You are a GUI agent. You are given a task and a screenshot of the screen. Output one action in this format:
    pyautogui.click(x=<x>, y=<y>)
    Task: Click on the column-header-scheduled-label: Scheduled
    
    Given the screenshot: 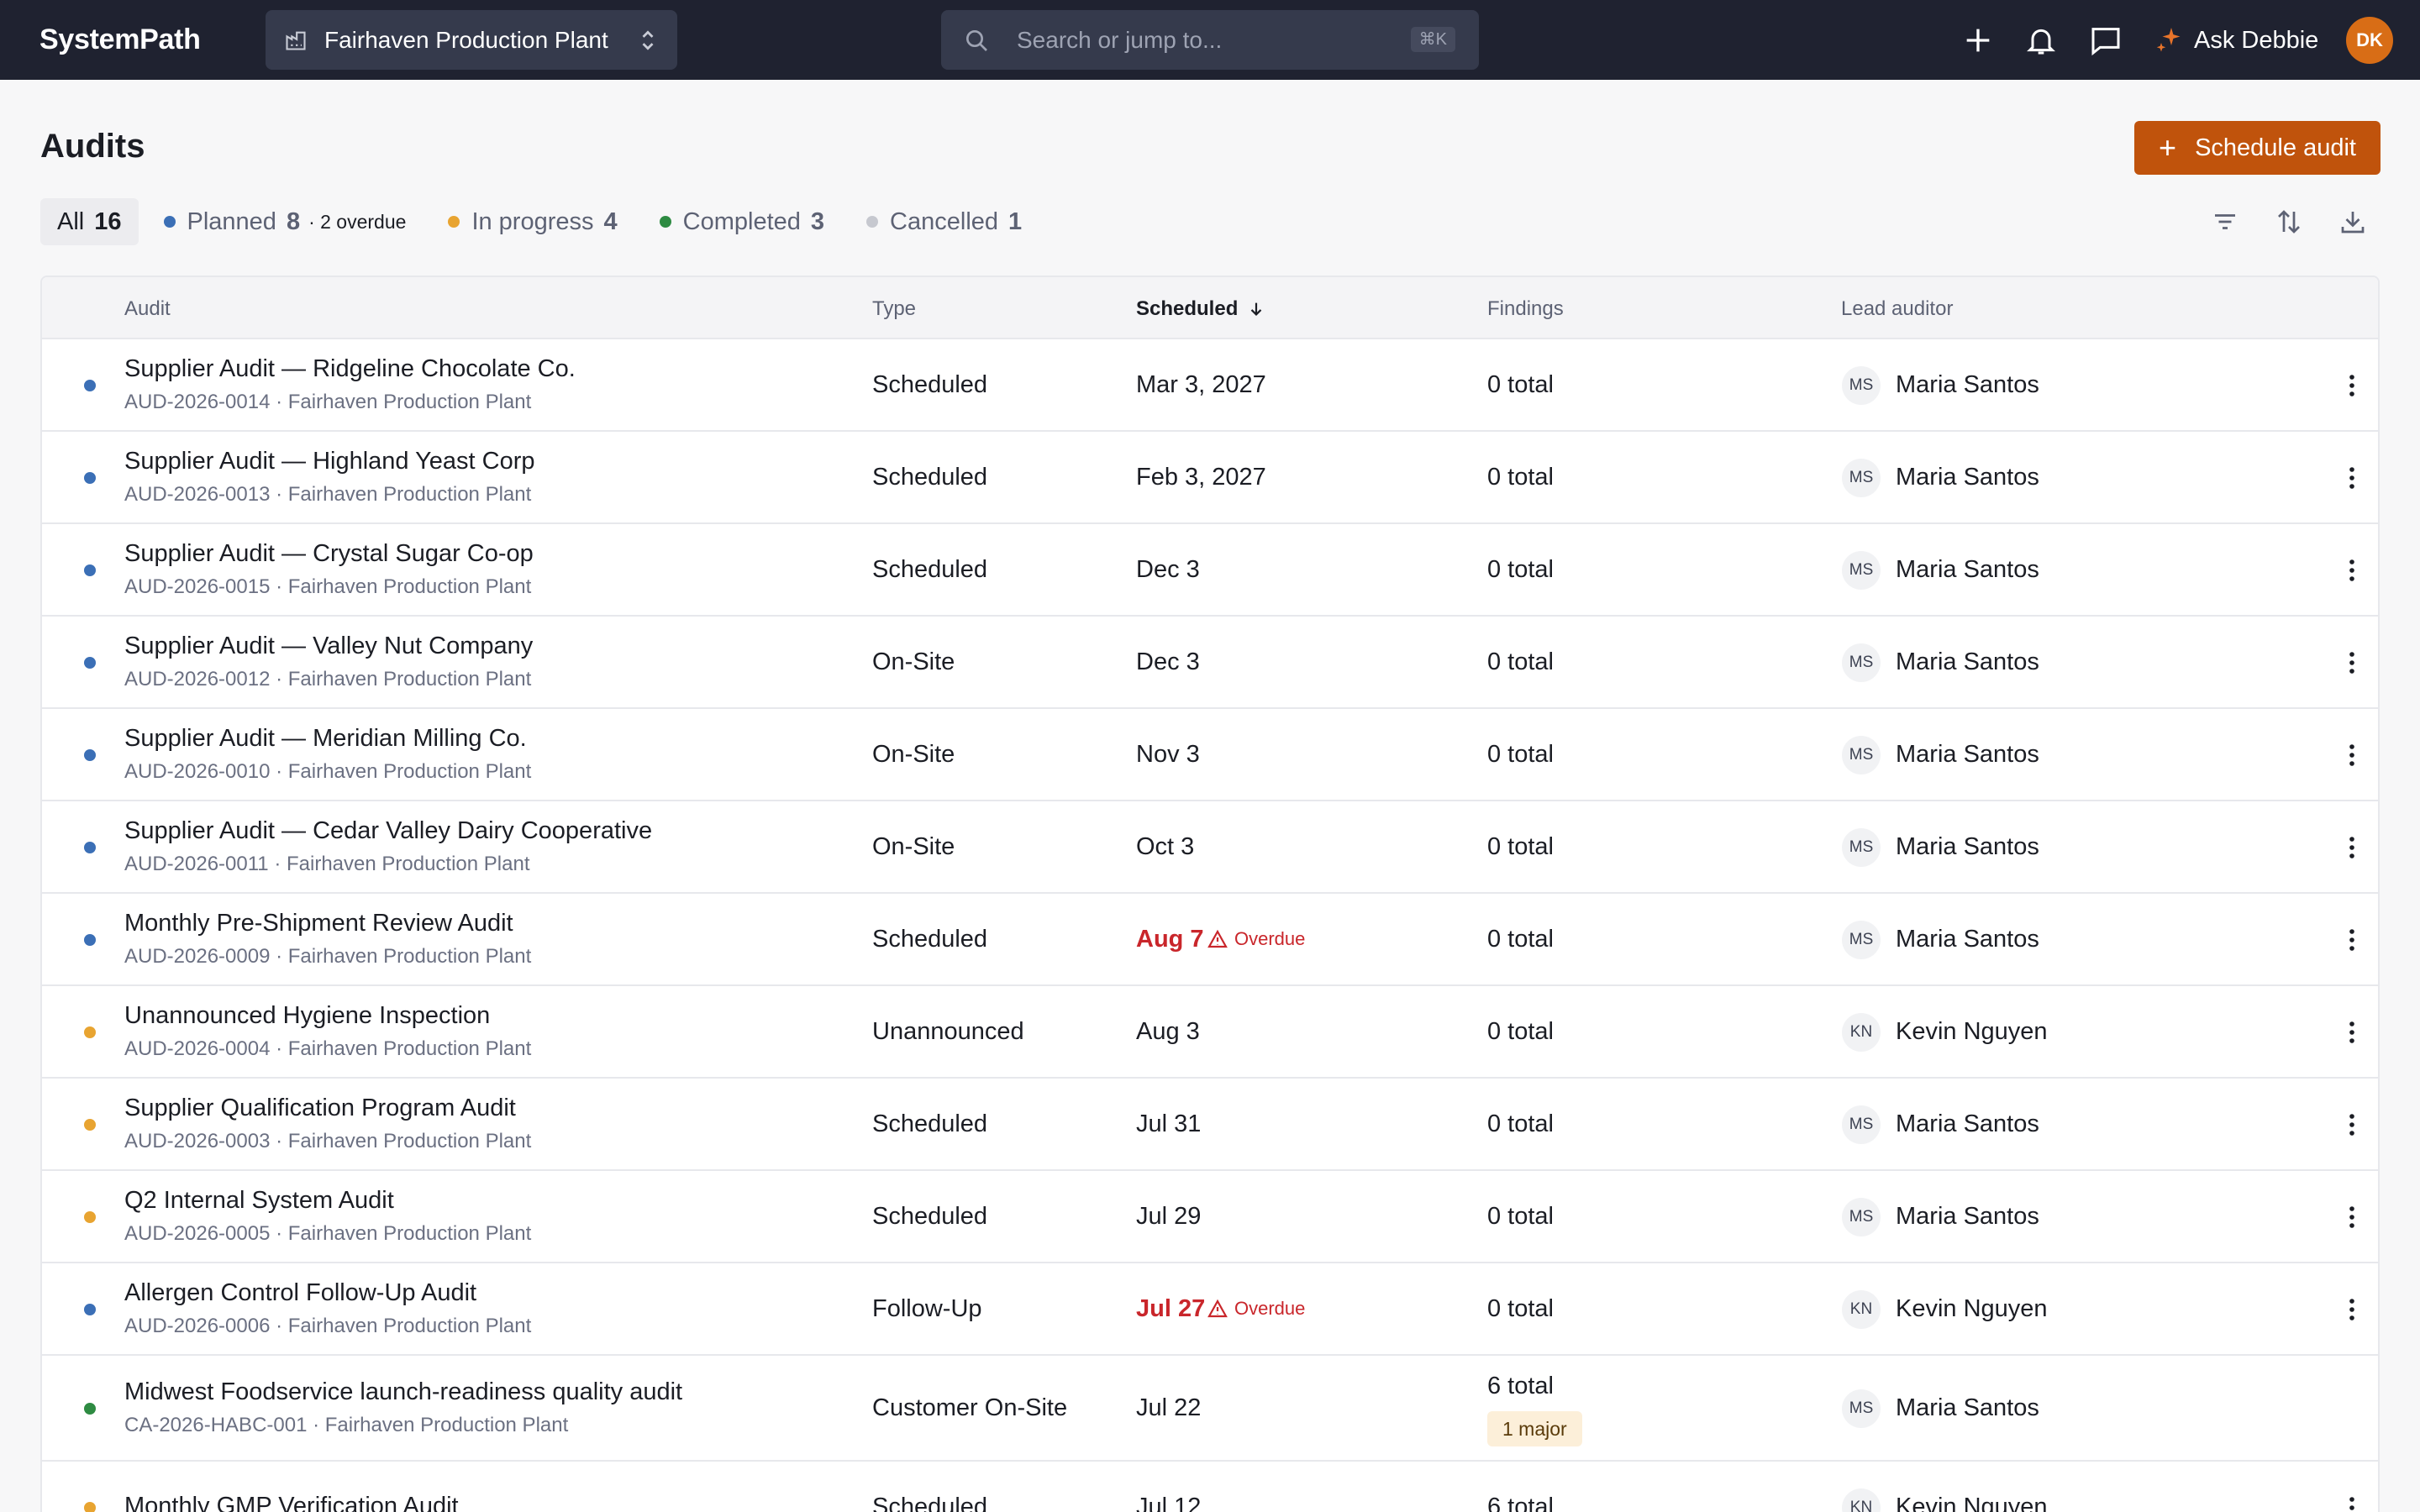 What is the action you would take?
    pyautogui.click(x=1187, y=308)
    